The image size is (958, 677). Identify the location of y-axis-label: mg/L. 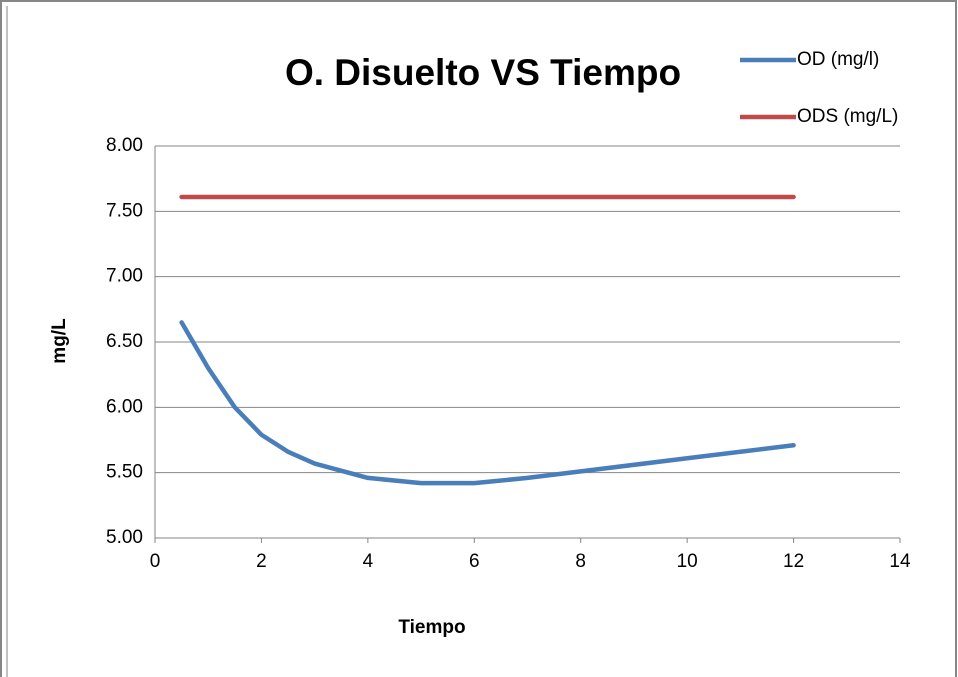
(59, 341).